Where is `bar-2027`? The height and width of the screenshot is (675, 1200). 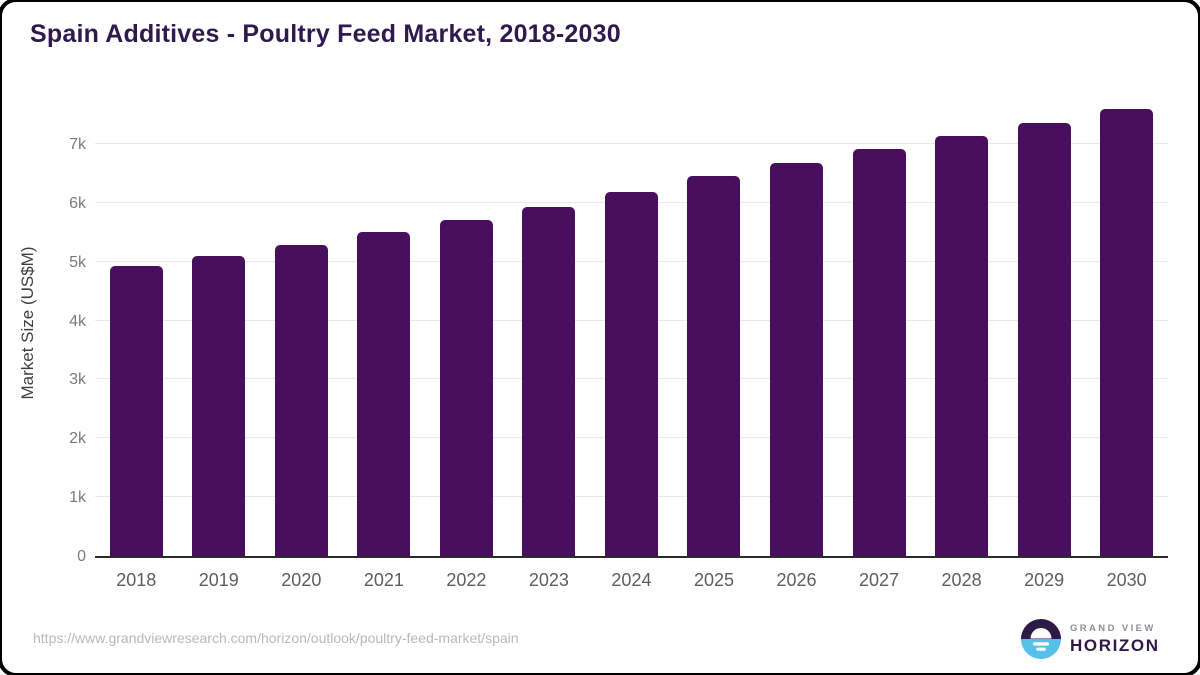 bar-2027 is located at coordinates (879, 352).